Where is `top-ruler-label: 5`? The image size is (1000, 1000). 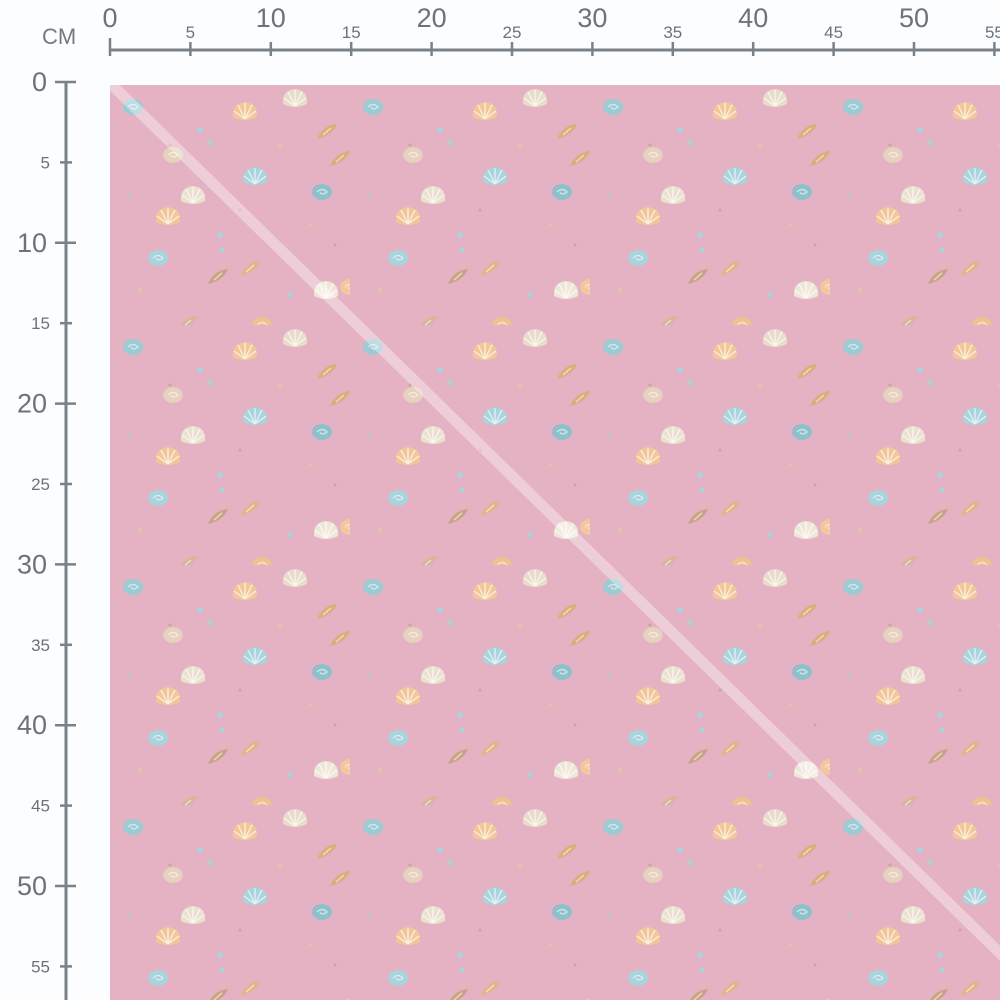
top-ruler-label: 5 is located at coordinates (190, 32).